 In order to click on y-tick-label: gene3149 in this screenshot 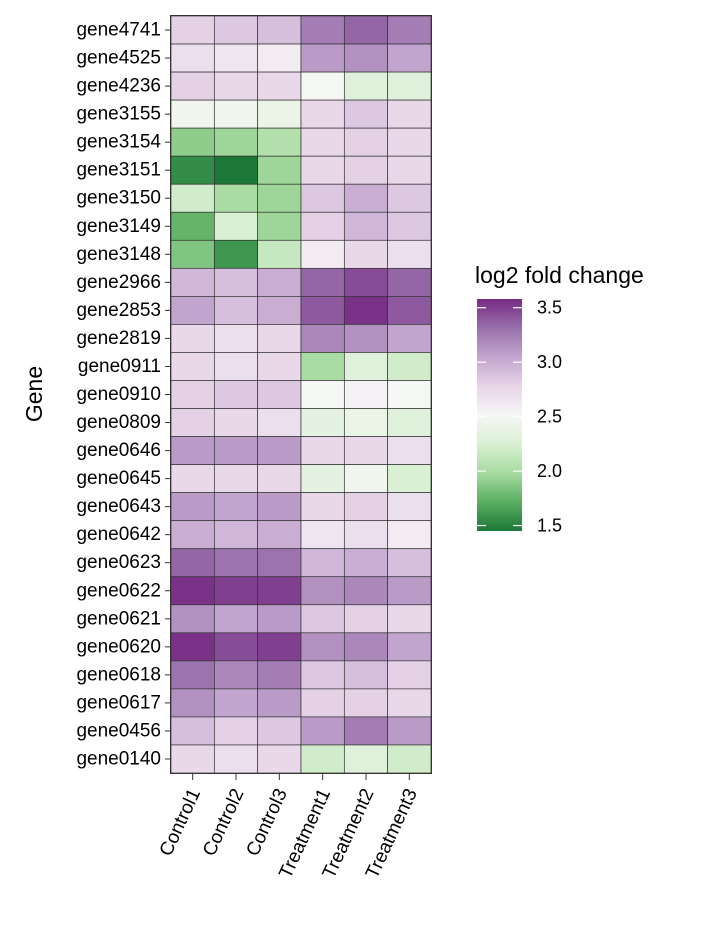, I will do `click(118, 226)`.